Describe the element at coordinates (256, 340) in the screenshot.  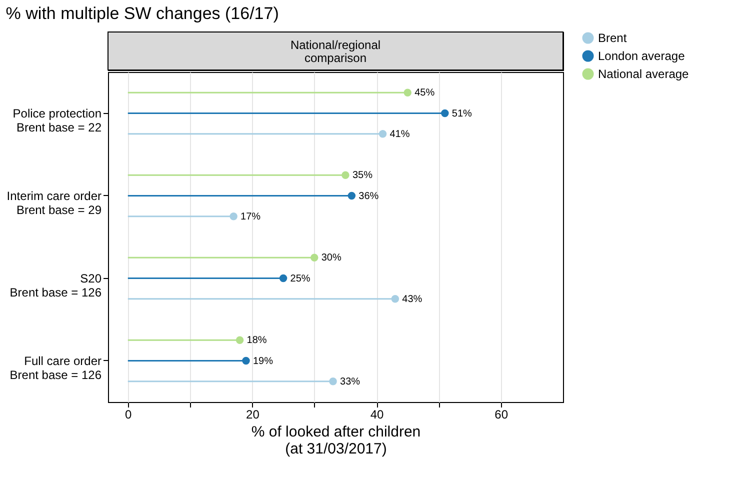
I see `data-label: 18%` at that location.